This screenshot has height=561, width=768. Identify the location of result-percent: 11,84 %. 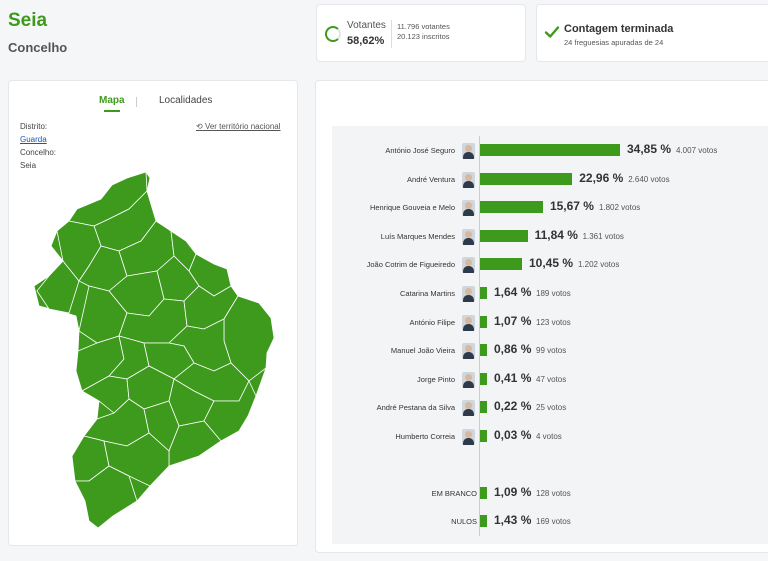
(556, 234).